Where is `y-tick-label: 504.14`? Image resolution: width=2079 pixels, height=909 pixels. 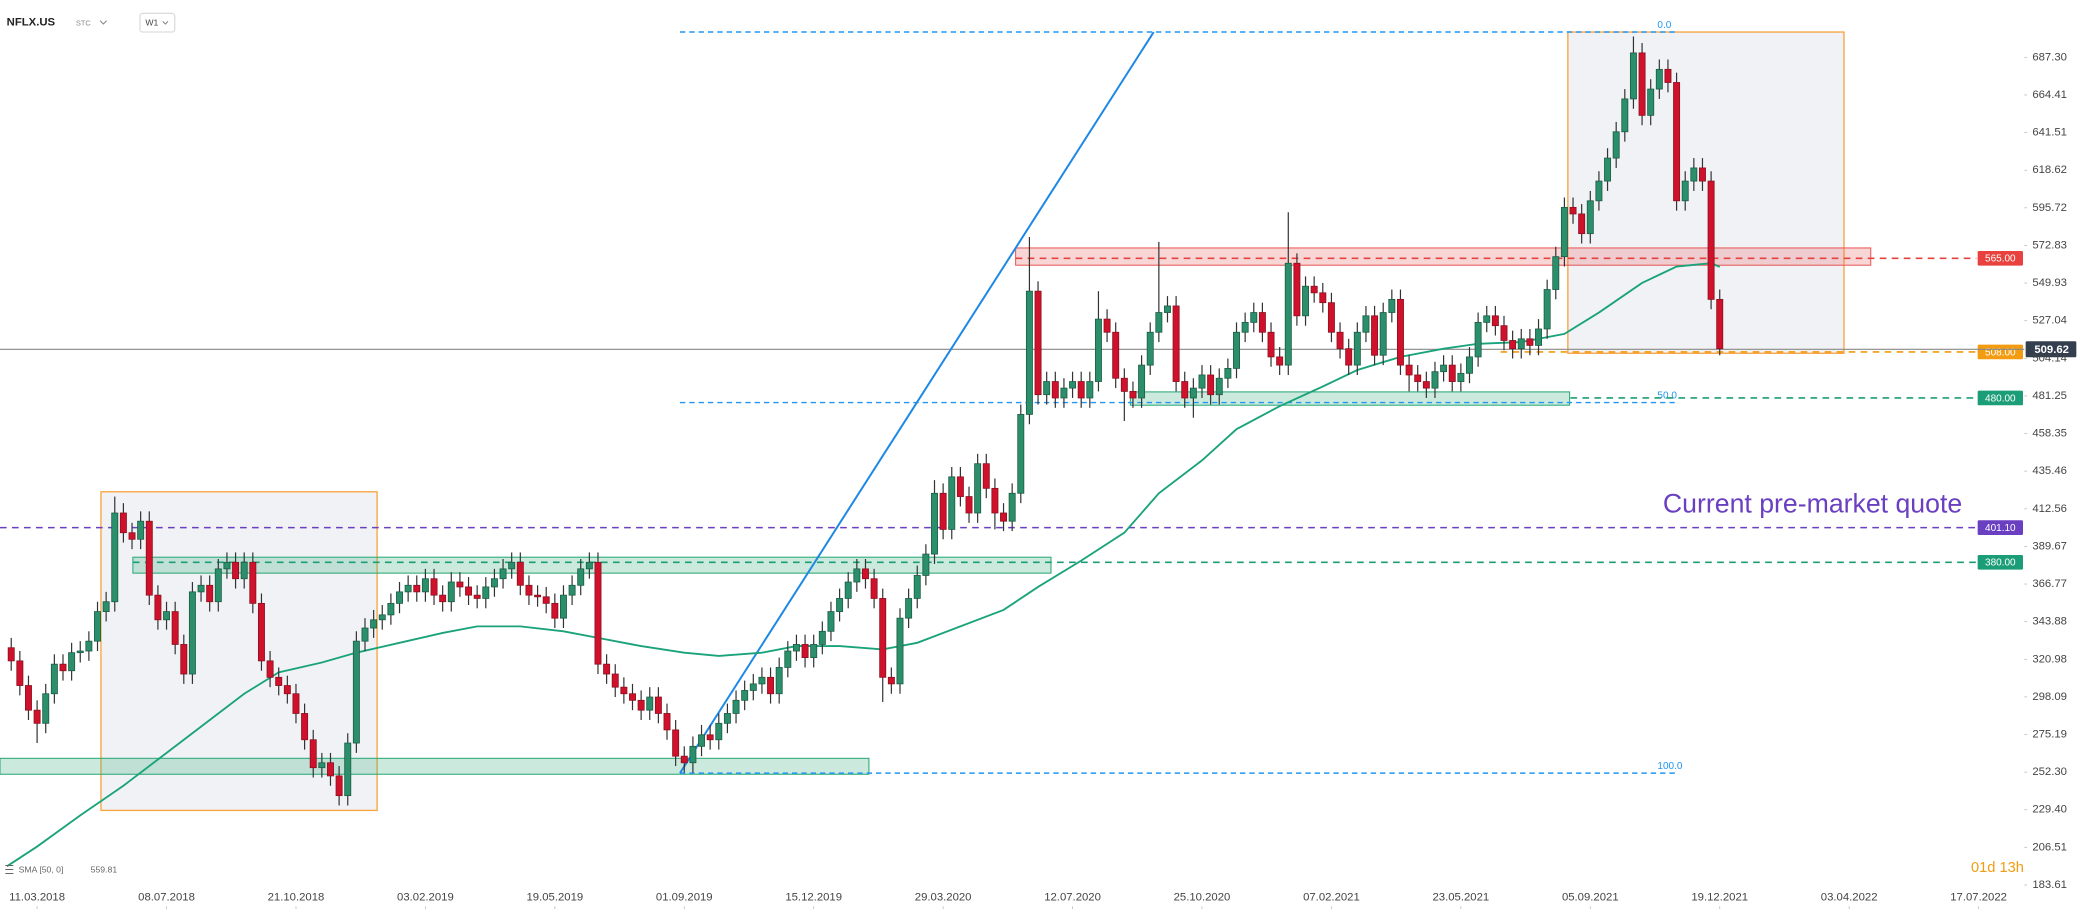 y-tick-label: 504.14 is located at coordinates (2049, 358).